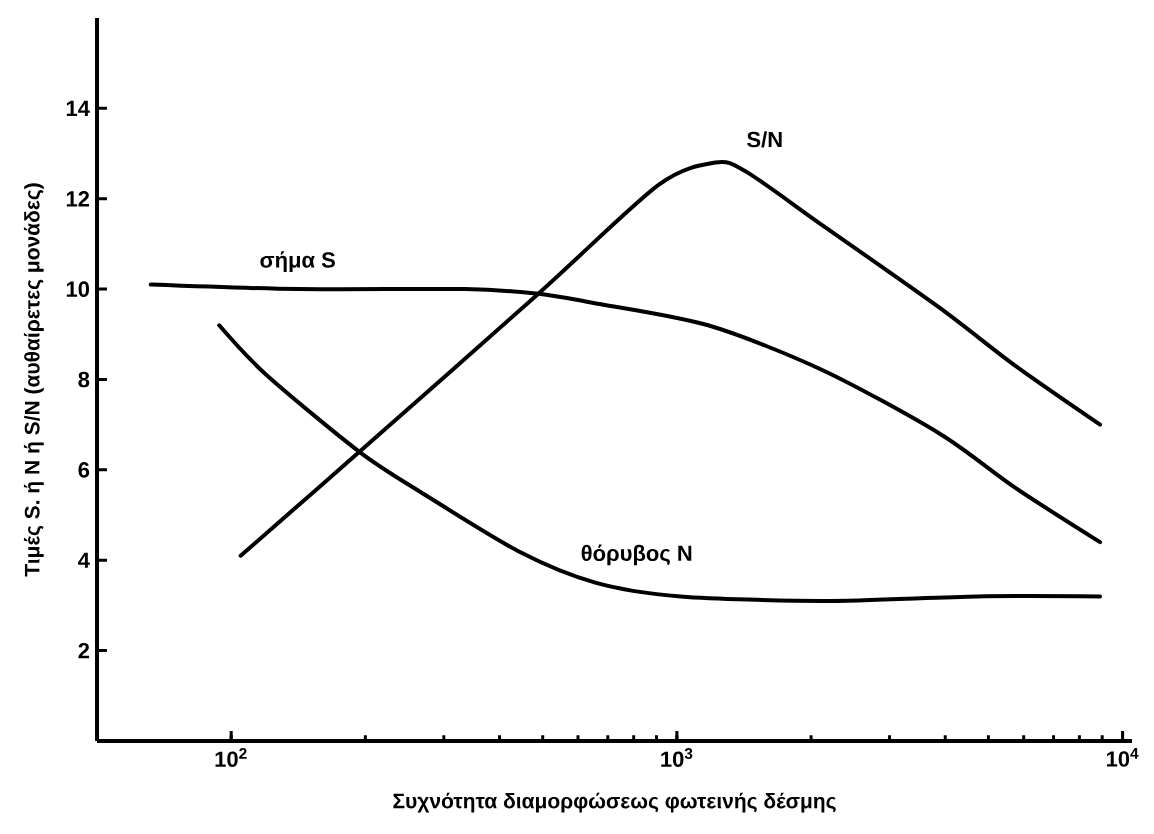  I want to click on series-label: S/N, so click(764, 139).